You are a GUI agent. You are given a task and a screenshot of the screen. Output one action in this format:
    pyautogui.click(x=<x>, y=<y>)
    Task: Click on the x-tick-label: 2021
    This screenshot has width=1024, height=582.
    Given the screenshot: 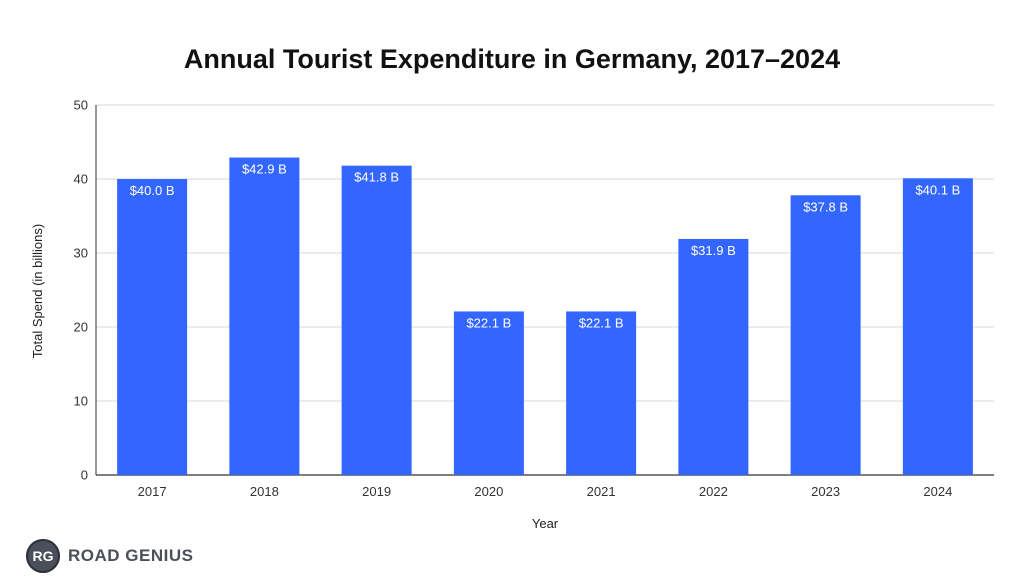 What is the action you would take?
    pyautogui.click(x=601, y=491)
    